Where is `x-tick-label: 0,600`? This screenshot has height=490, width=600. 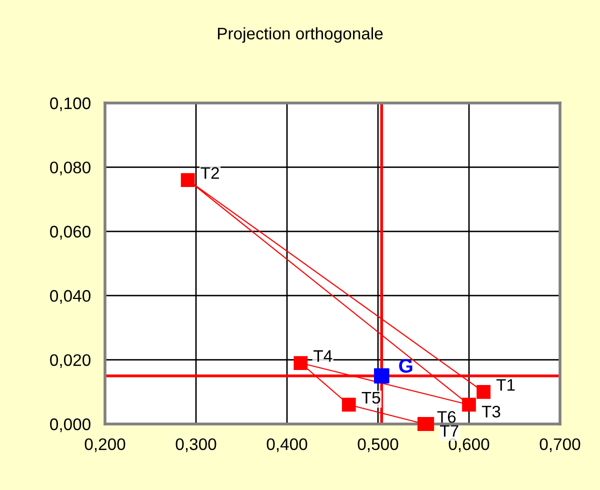 x-tick-label: 0,600 is located at coordinates (469, 445).